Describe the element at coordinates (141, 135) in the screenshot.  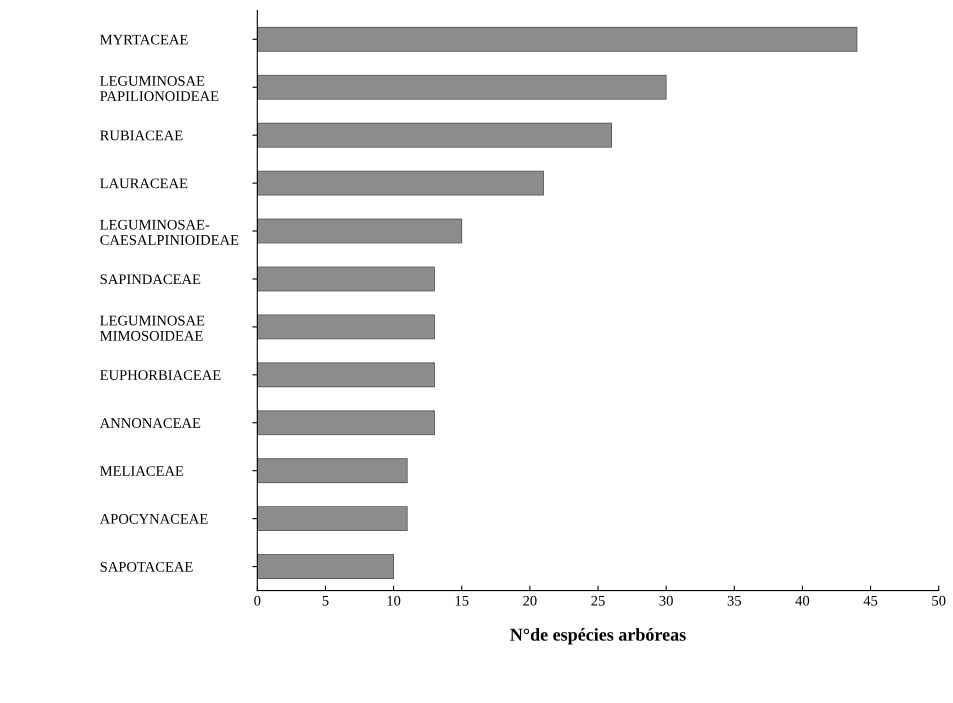
I see `y-tick-label: RUBIACEAE` at that location.